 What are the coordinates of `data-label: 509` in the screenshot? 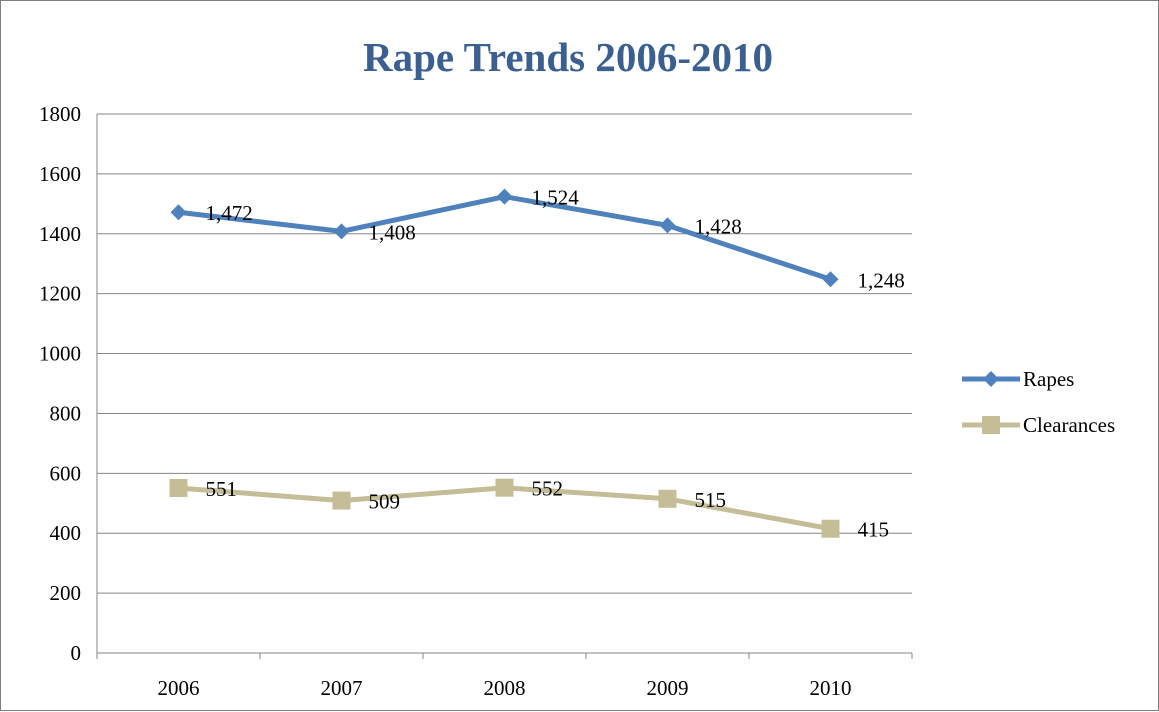 It's located at (385, 502).